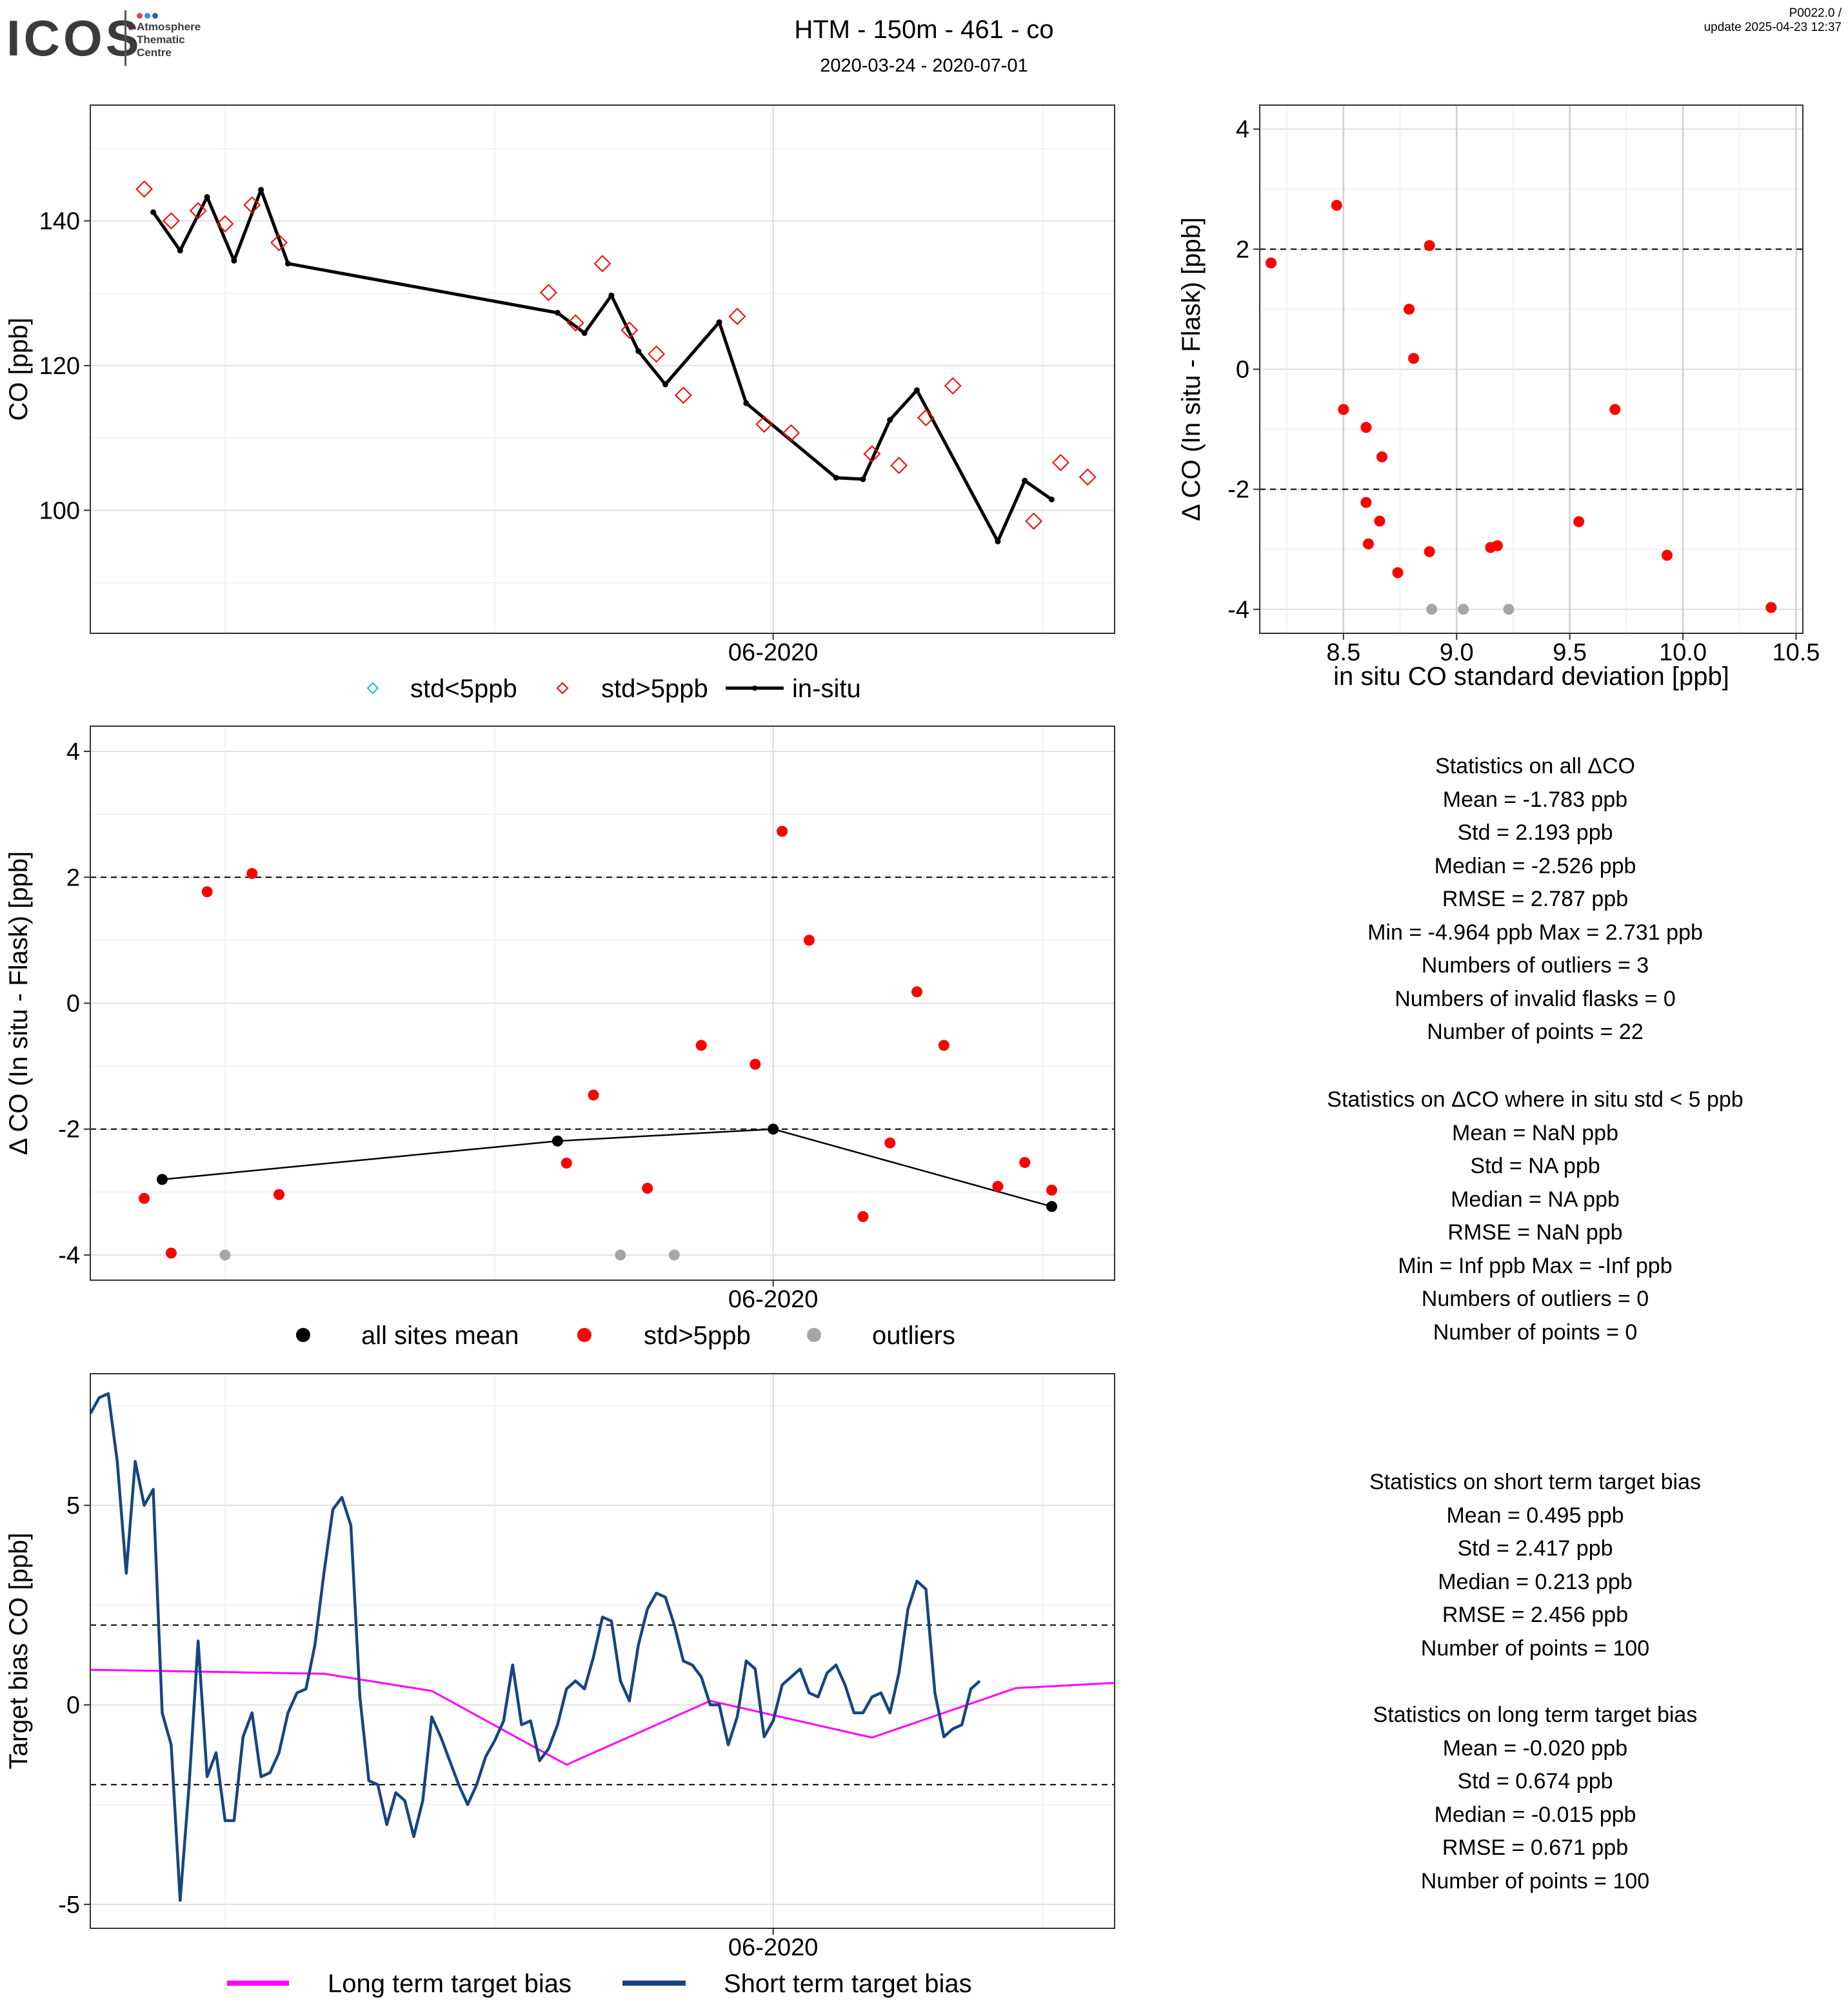 Image resolution: width=1848 pixels, height=2007 pixels. I want to click on legend-label: in-situ, so click(826, 689).